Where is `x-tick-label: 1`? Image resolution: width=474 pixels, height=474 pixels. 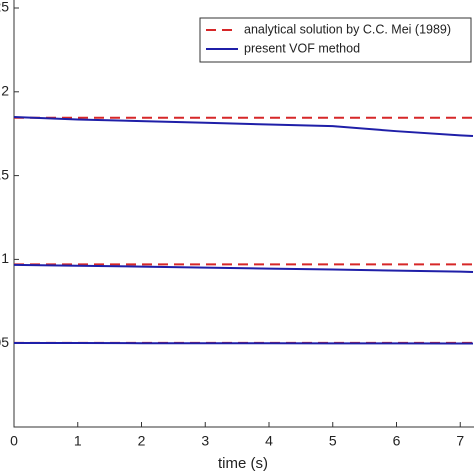 x-tick-label: 1 is located at coordinates (78, 441).